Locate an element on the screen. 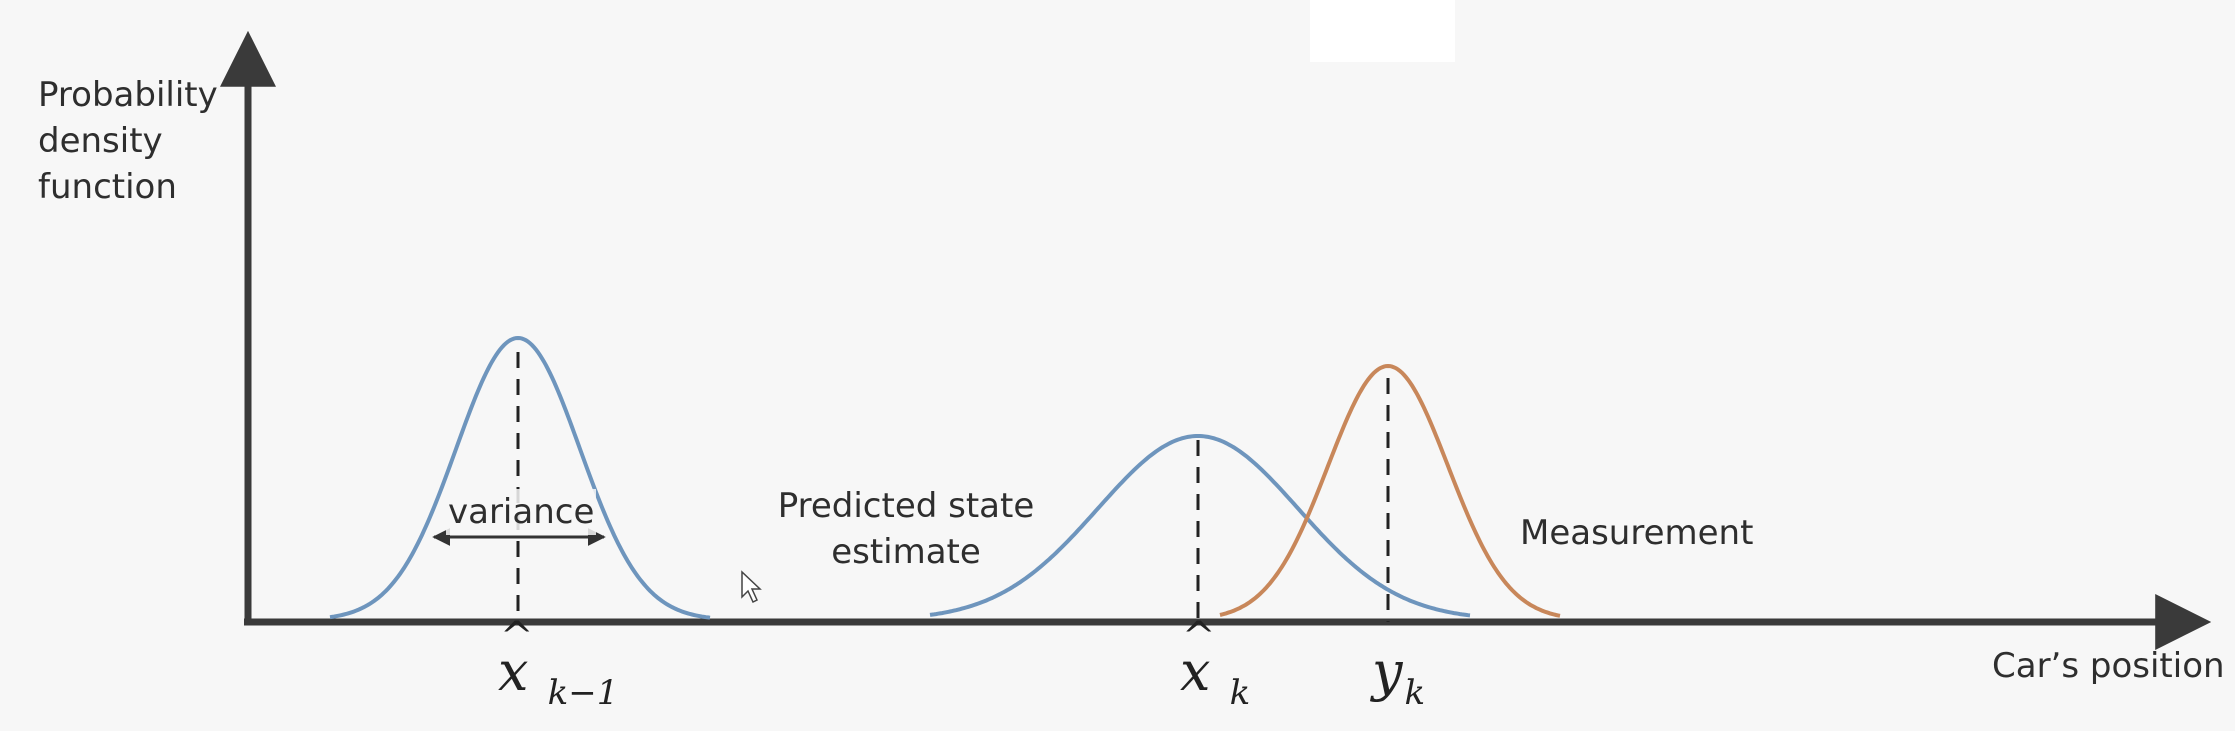 The width and height of the screenshot is (2235, 731). measurement-label: Measurement is located at coordinates (1637, 533).